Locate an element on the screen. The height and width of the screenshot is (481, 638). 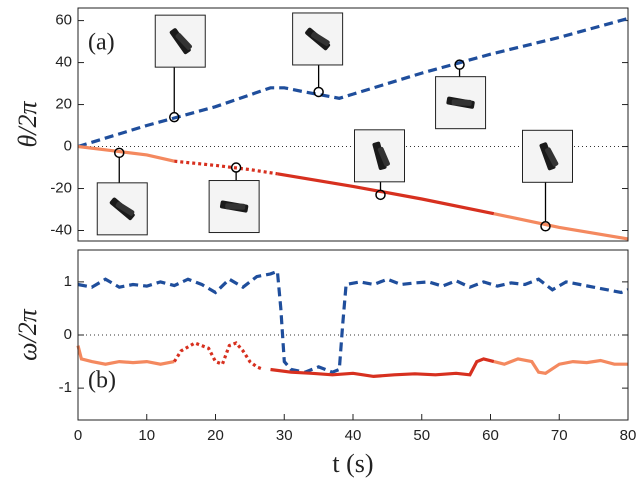
y-tick-label: 1 is located at coordinates (68, 281).